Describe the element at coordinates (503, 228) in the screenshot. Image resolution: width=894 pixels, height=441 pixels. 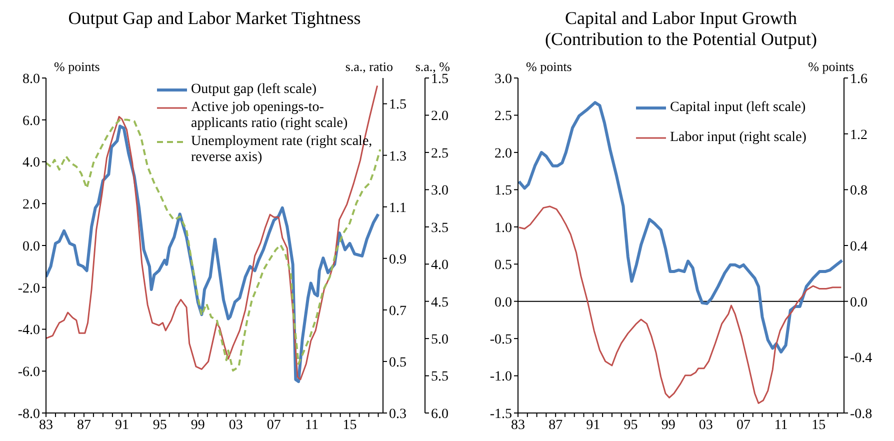
I see `y-tick-label: 1.0` at that location.